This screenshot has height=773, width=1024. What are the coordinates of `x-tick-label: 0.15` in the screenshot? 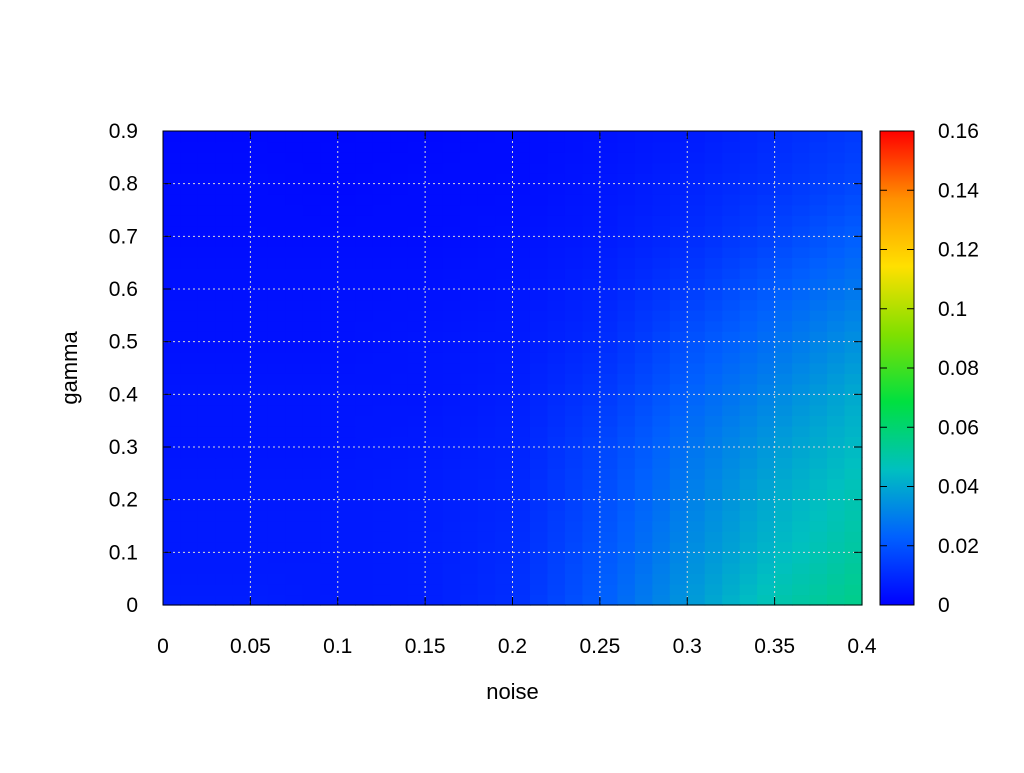 It's located at (425, 646).